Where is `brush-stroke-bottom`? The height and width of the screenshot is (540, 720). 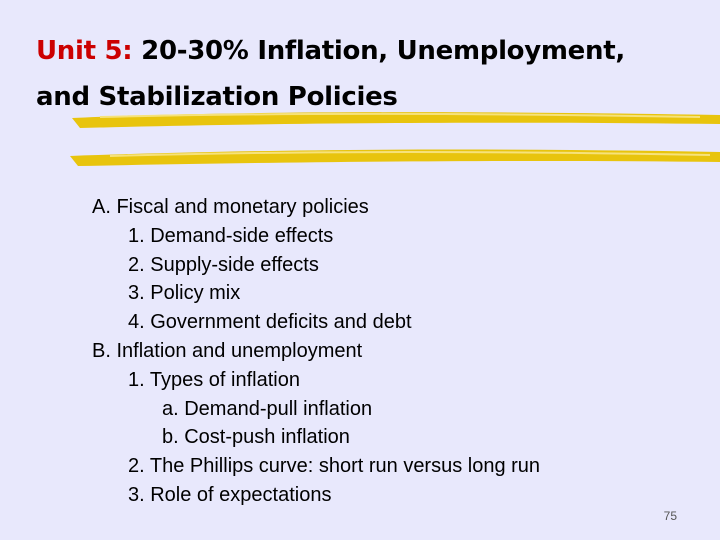 brush-stroke-bottom is located at coordinates (395, 157).